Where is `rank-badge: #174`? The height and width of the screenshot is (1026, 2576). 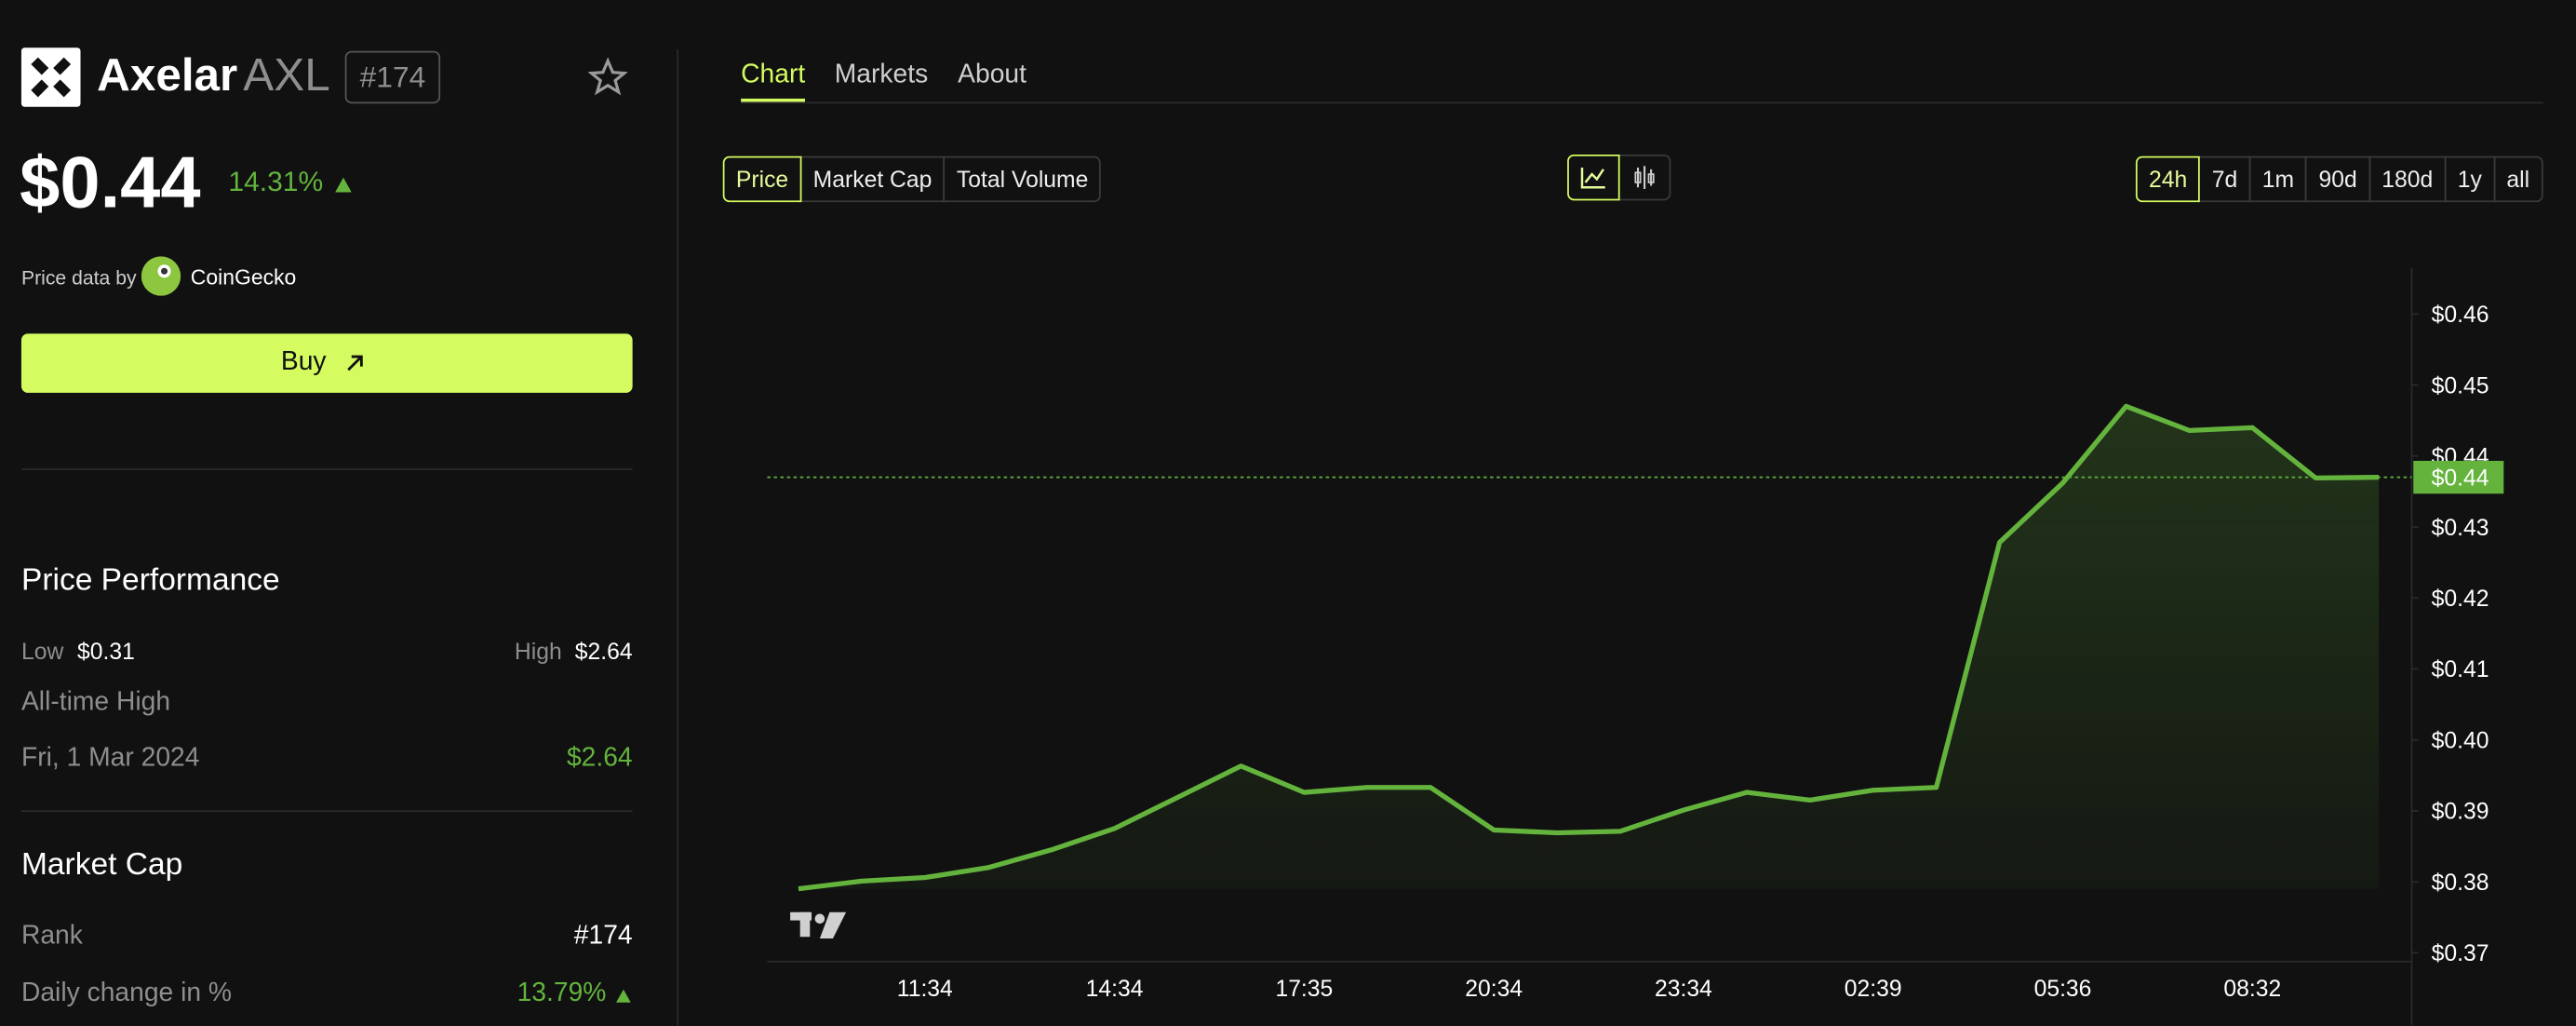 rank-badge: #174 is located at coordinates (392, 77).